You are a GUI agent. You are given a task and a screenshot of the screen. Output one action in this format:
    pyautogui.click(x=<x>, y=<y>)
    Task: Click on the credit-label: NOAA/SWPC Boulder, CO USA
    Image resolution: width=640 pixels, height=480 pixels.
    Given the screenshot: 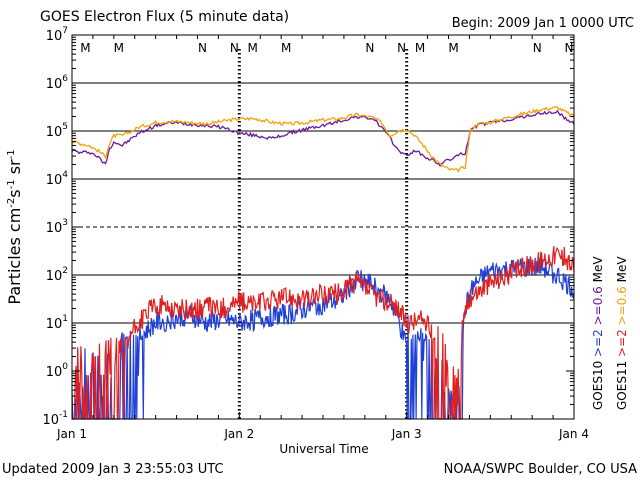 What is the action you would take?
    pyautogui.click(x=540, y=469)
    